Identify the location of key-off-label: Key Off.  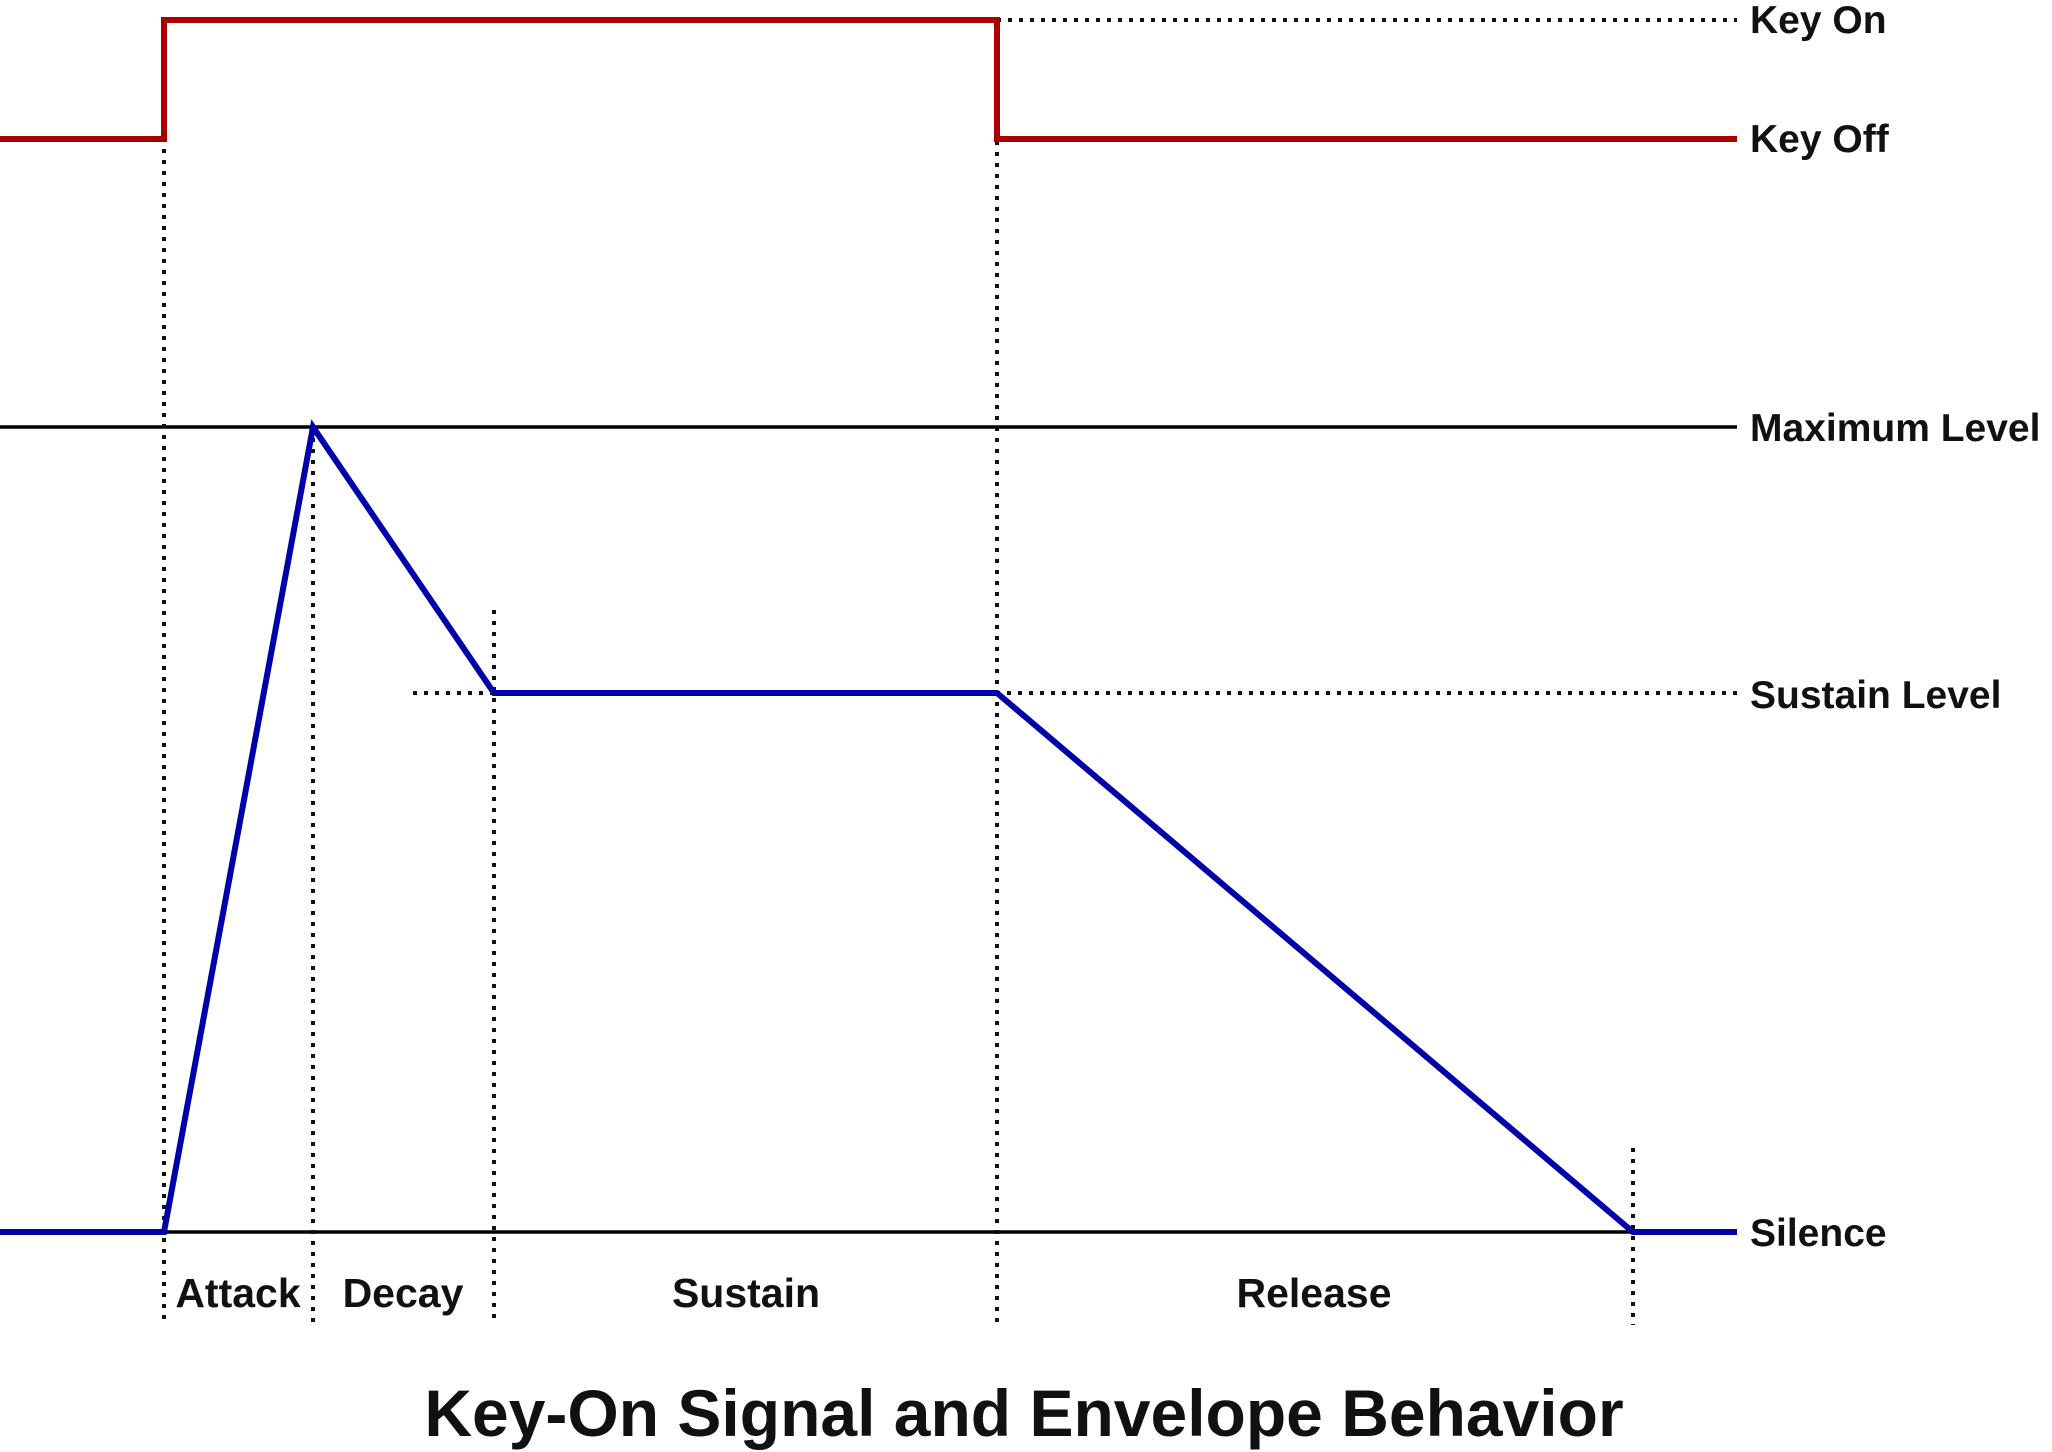
(1820, 139).